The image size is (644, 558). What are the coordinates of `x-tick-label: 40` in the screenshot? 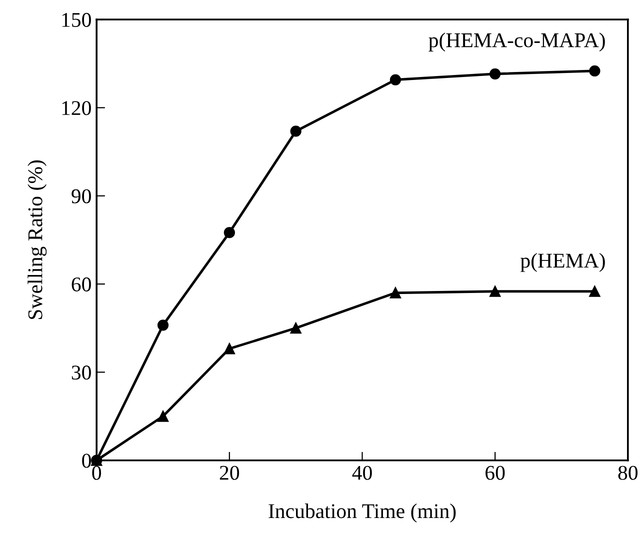 It's located at (362, 473).